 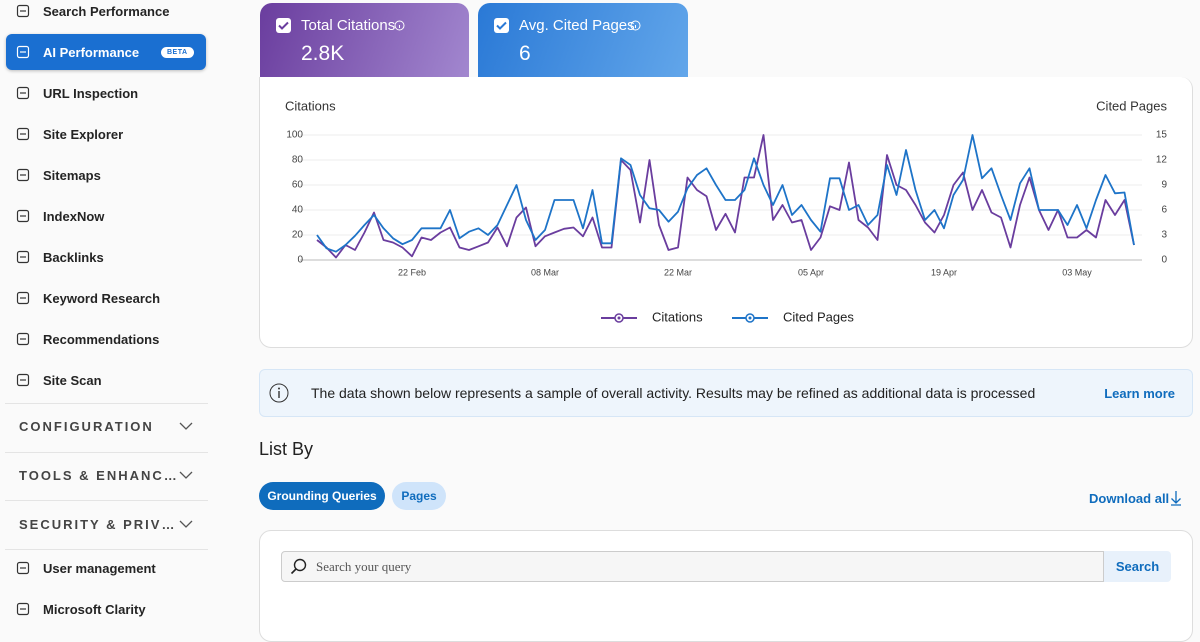 What do you see at coordinates (1164, 210) in the screenshot?
I see `y2-tick-label: 6` at bounding box center [1164, 210].